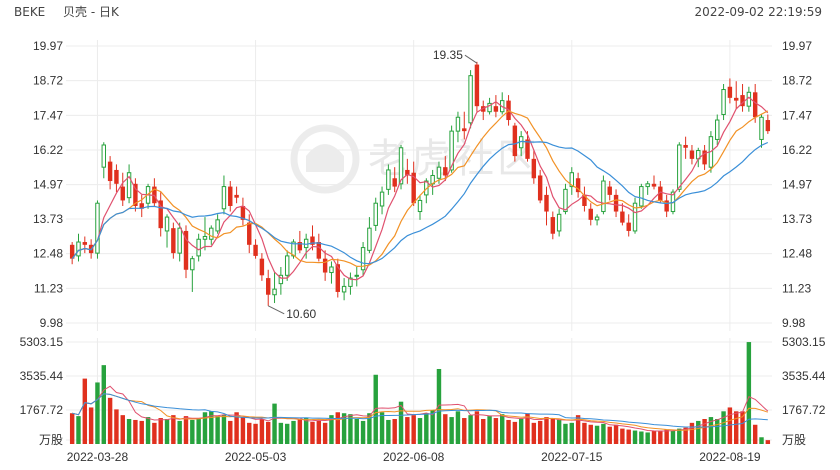 The height and width of the screenshot is (470, 840). I want to click on volume-tick-label-right: 万股, so click(794, 440).